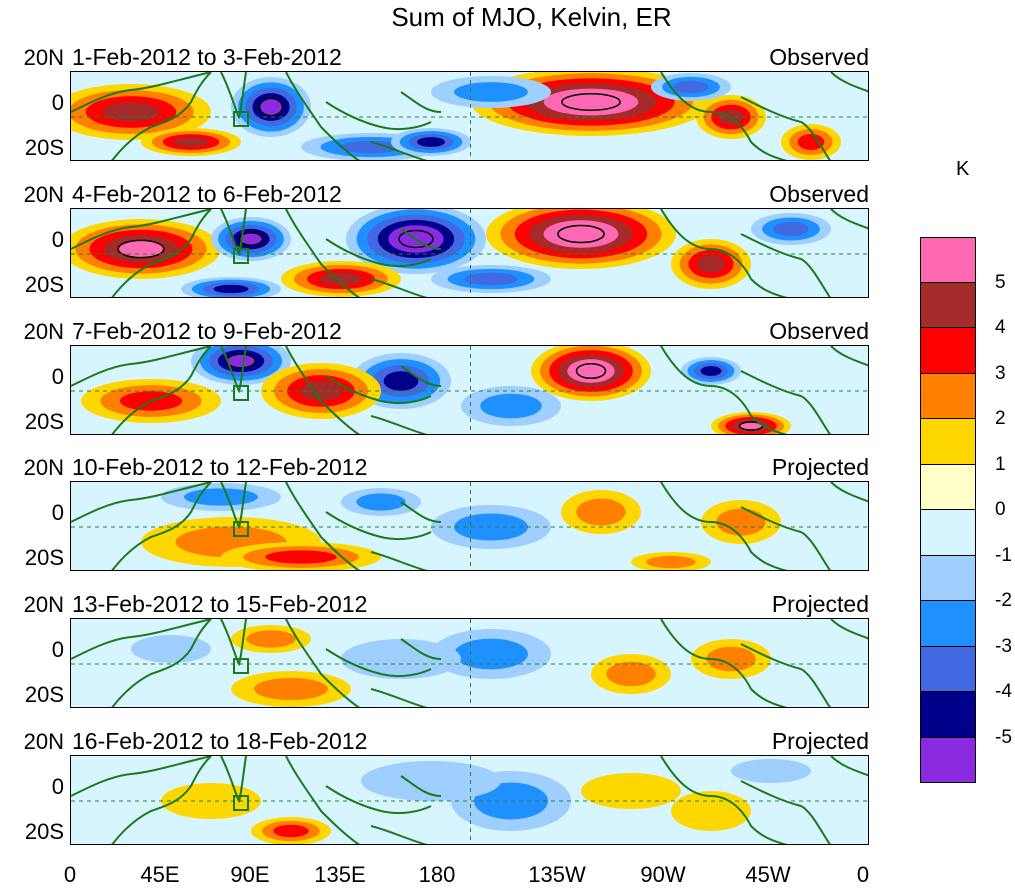 The image size is (1015, 889). I want to click on x-axis-label: 45E, so click(160, 874).